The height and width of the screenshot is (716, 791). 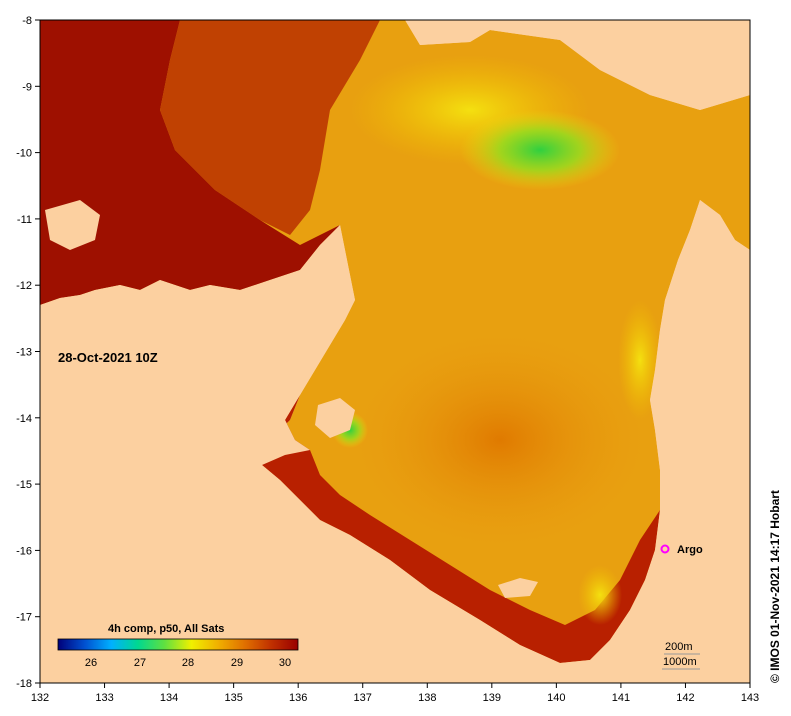 I want to click on cool-water-east-coast, so click(x=640, y=360).